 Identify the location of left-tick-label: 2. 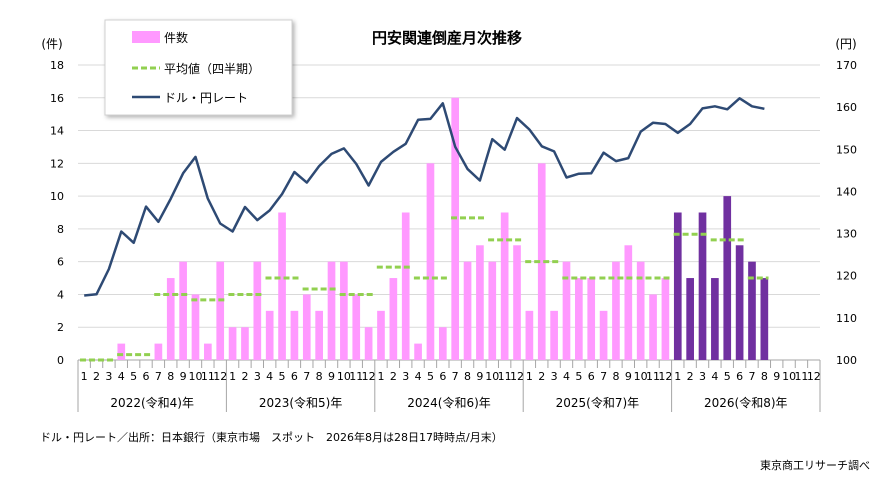
(60, 327).